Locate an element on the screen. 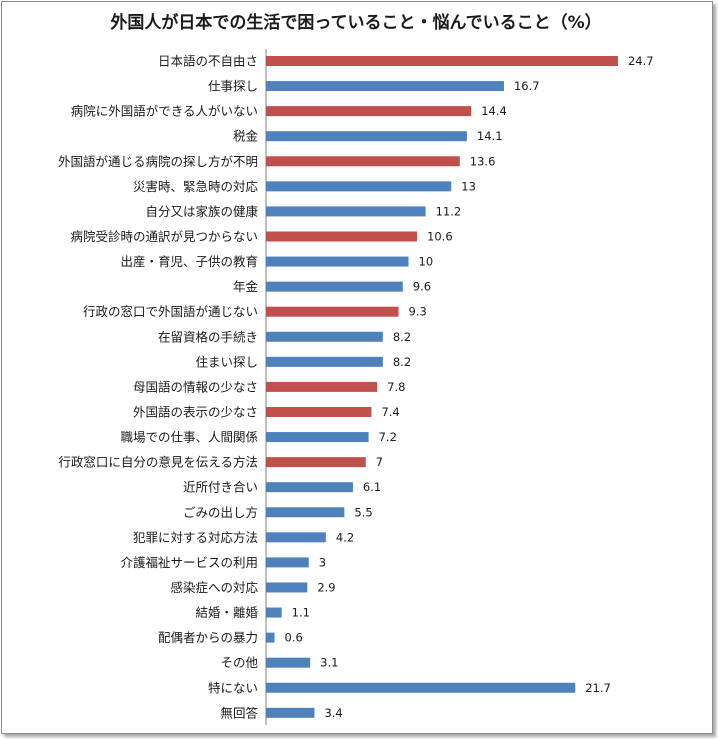  value-label: 7.4 is located at coordinates (390, 412).